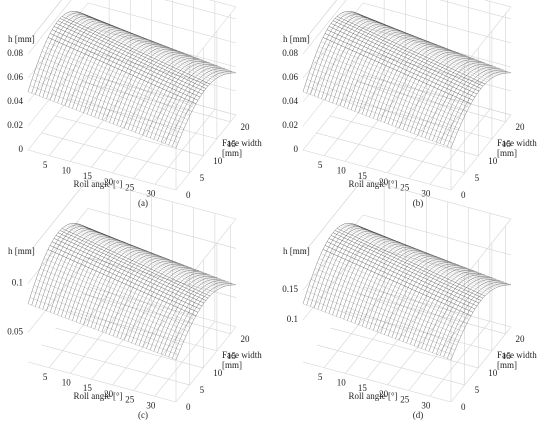  What do you see at coordinates (45, 377) in the screenshot?
I see `x-tick-label: 5` at bounding box center [45, 377].